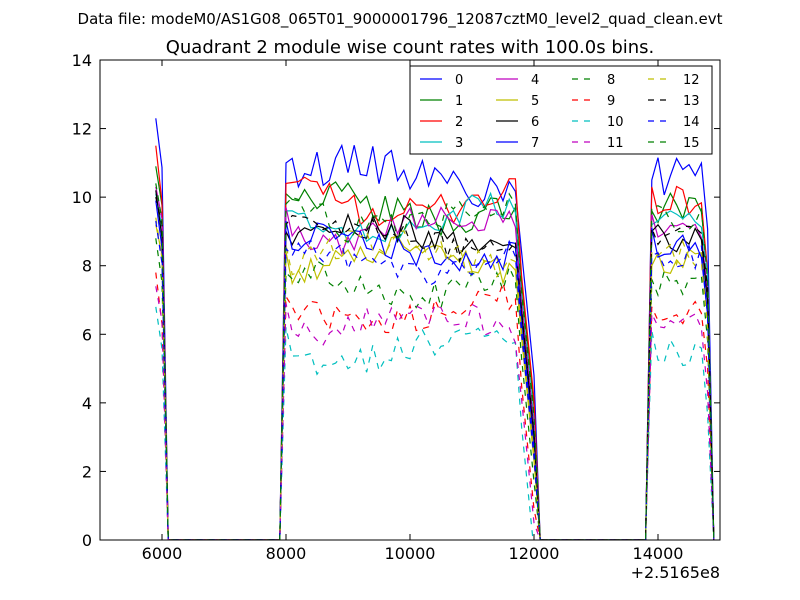 Image resolution: width=800 pixels, height=600 pixels. What do you see at coordinates (459, 143) in the screenshot?
I see `legend-label-3: 3` at bounding box center [459, 143].